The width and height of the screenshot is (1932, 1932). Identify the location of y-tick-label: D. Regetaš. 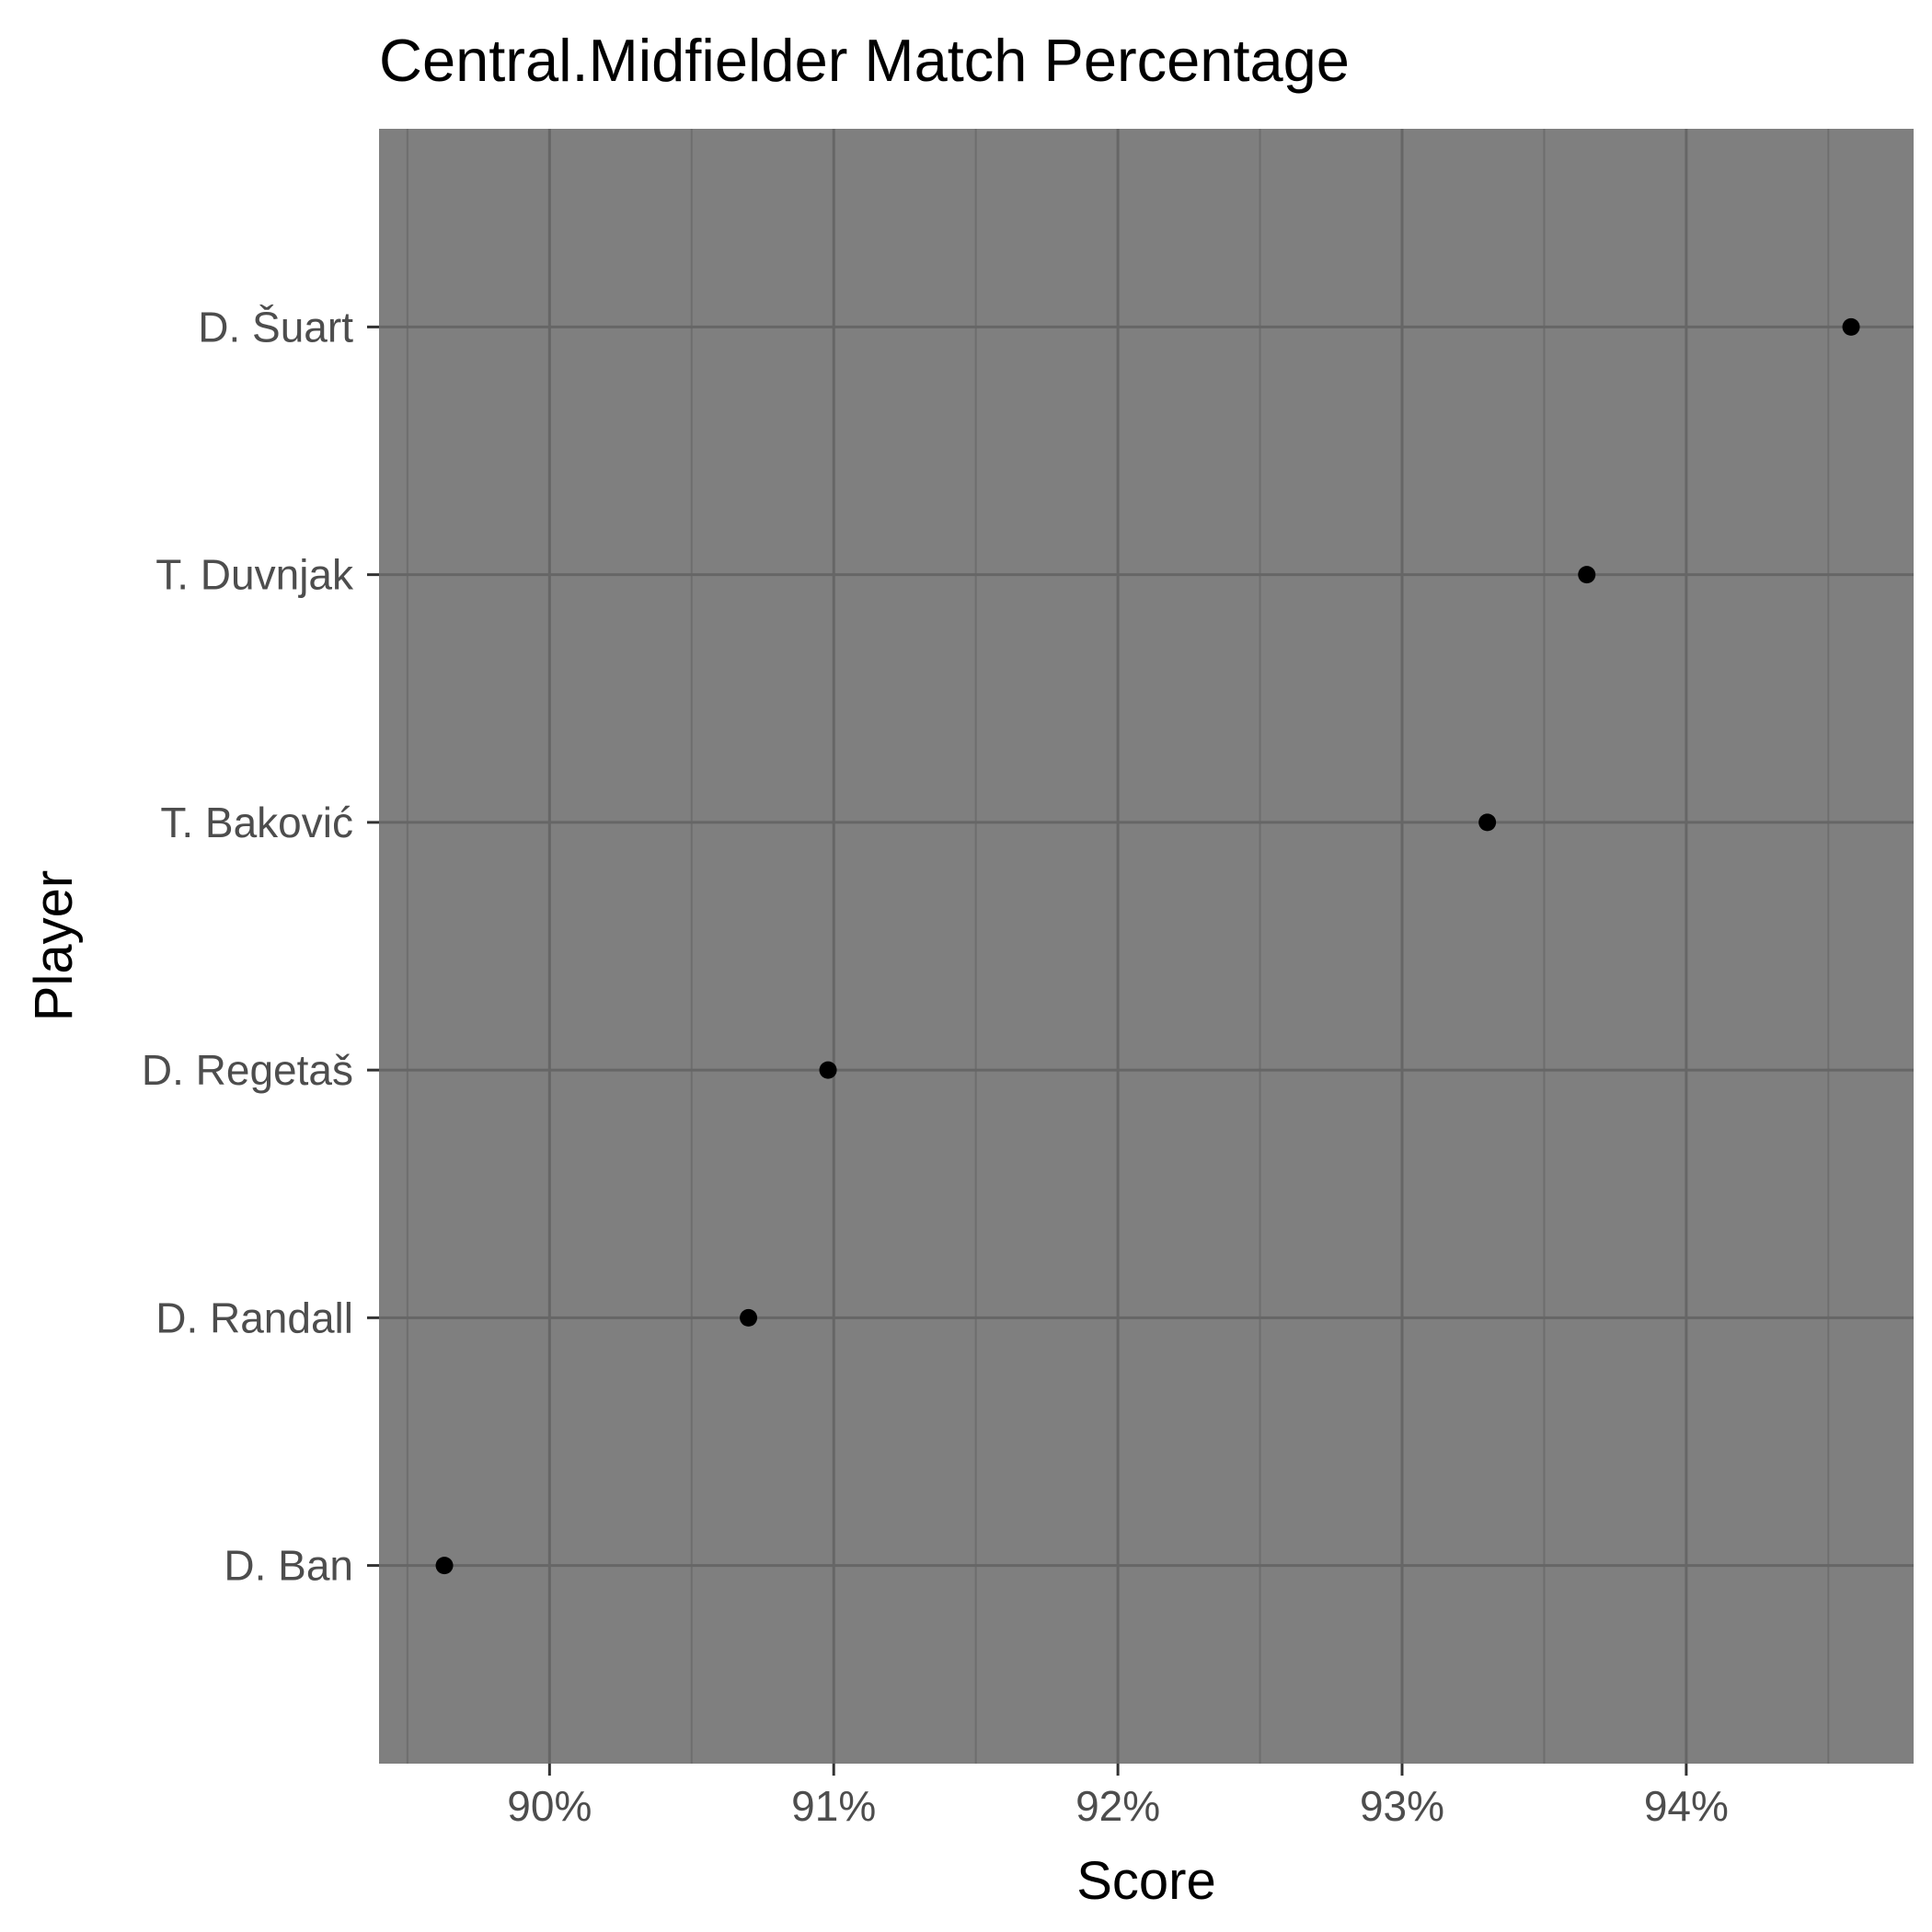
(247, 1070).